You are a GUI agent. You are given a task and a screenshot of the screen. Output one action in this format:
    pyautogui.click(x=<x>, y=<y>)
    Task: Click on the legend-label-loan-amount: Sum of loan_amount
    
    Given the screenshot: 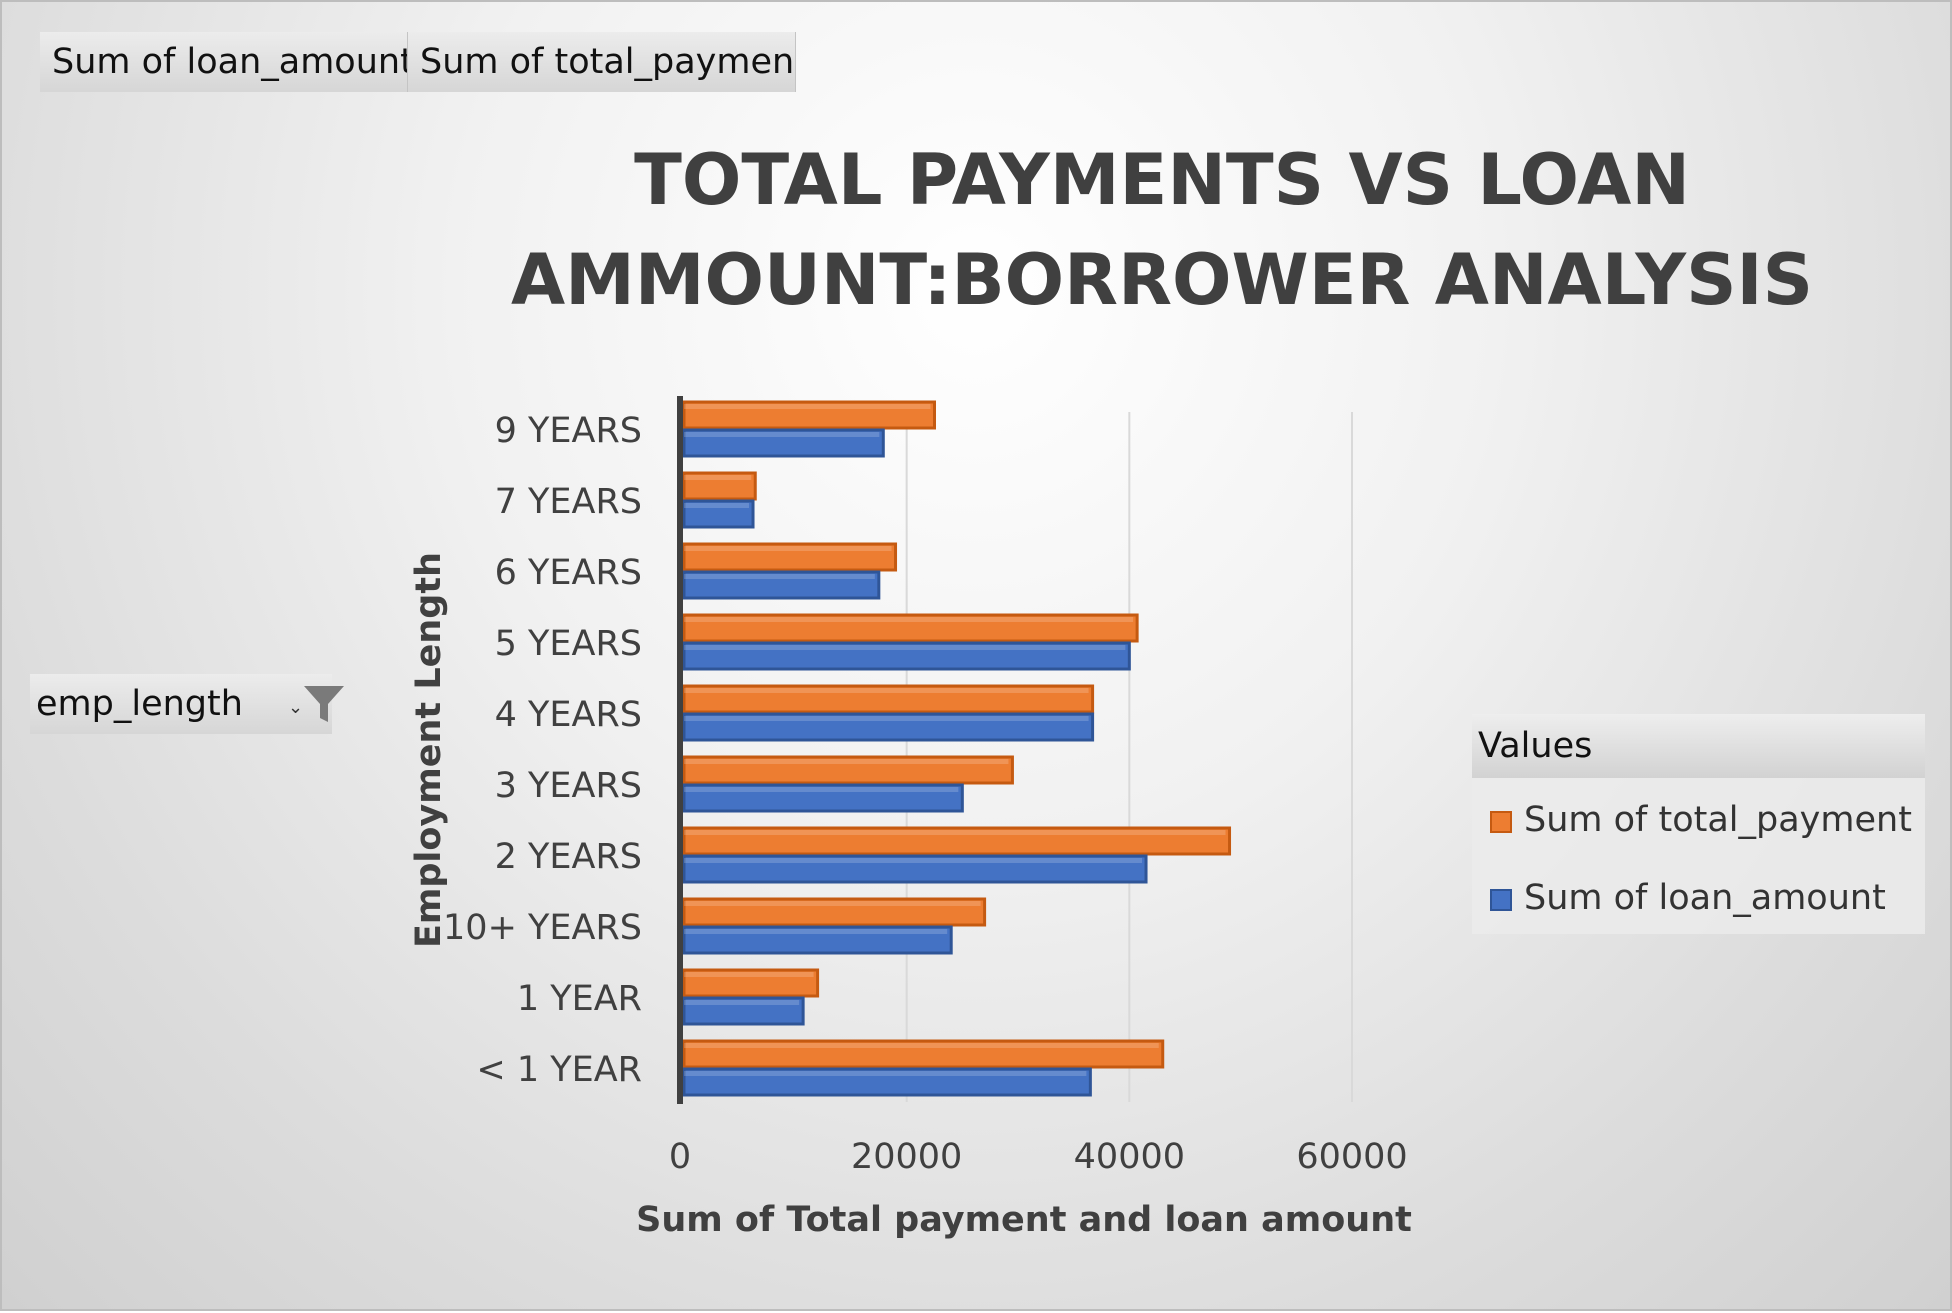 What is the action you would take?
    pyautogui.click(x=1705, y=898)
    